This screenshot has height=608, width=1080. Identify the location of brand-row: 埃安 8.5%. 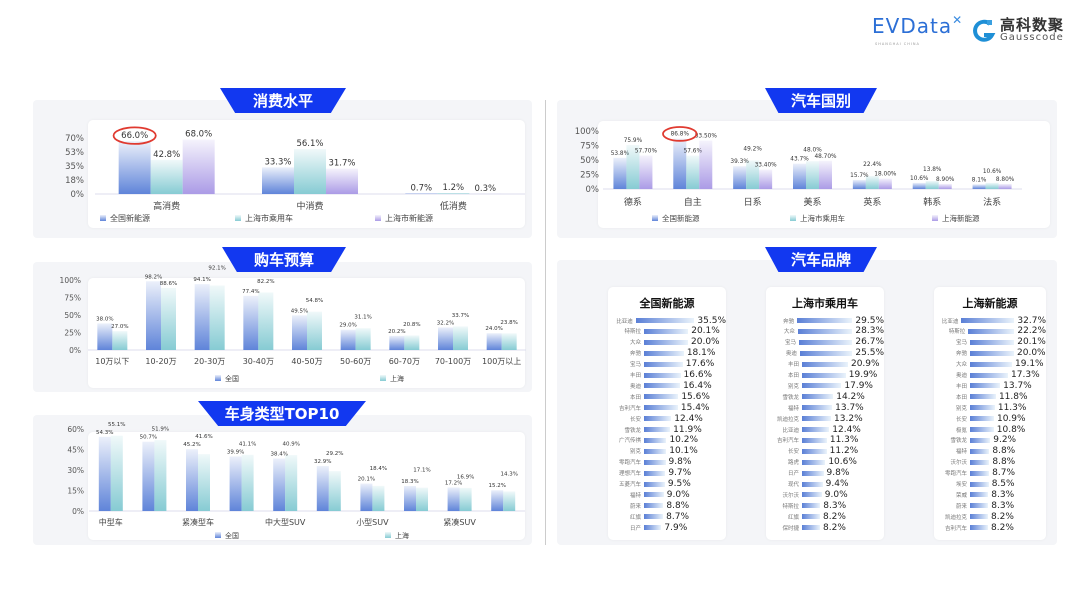
(990, 484).